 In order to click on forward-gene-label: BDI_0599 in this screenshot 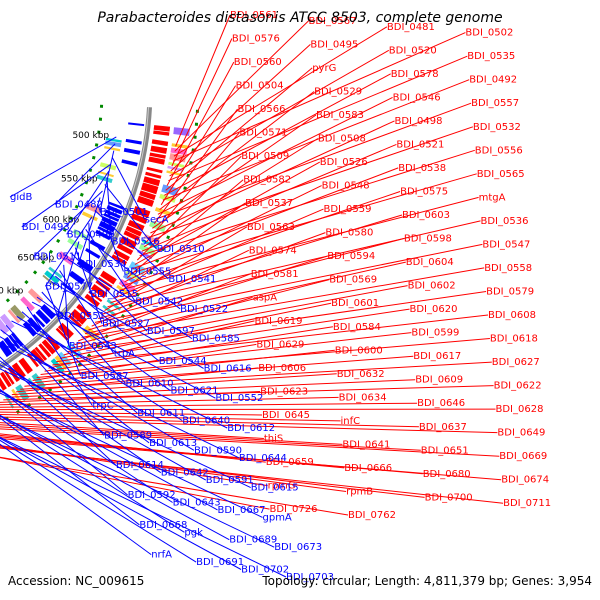, I will do `click(435, 333)`.